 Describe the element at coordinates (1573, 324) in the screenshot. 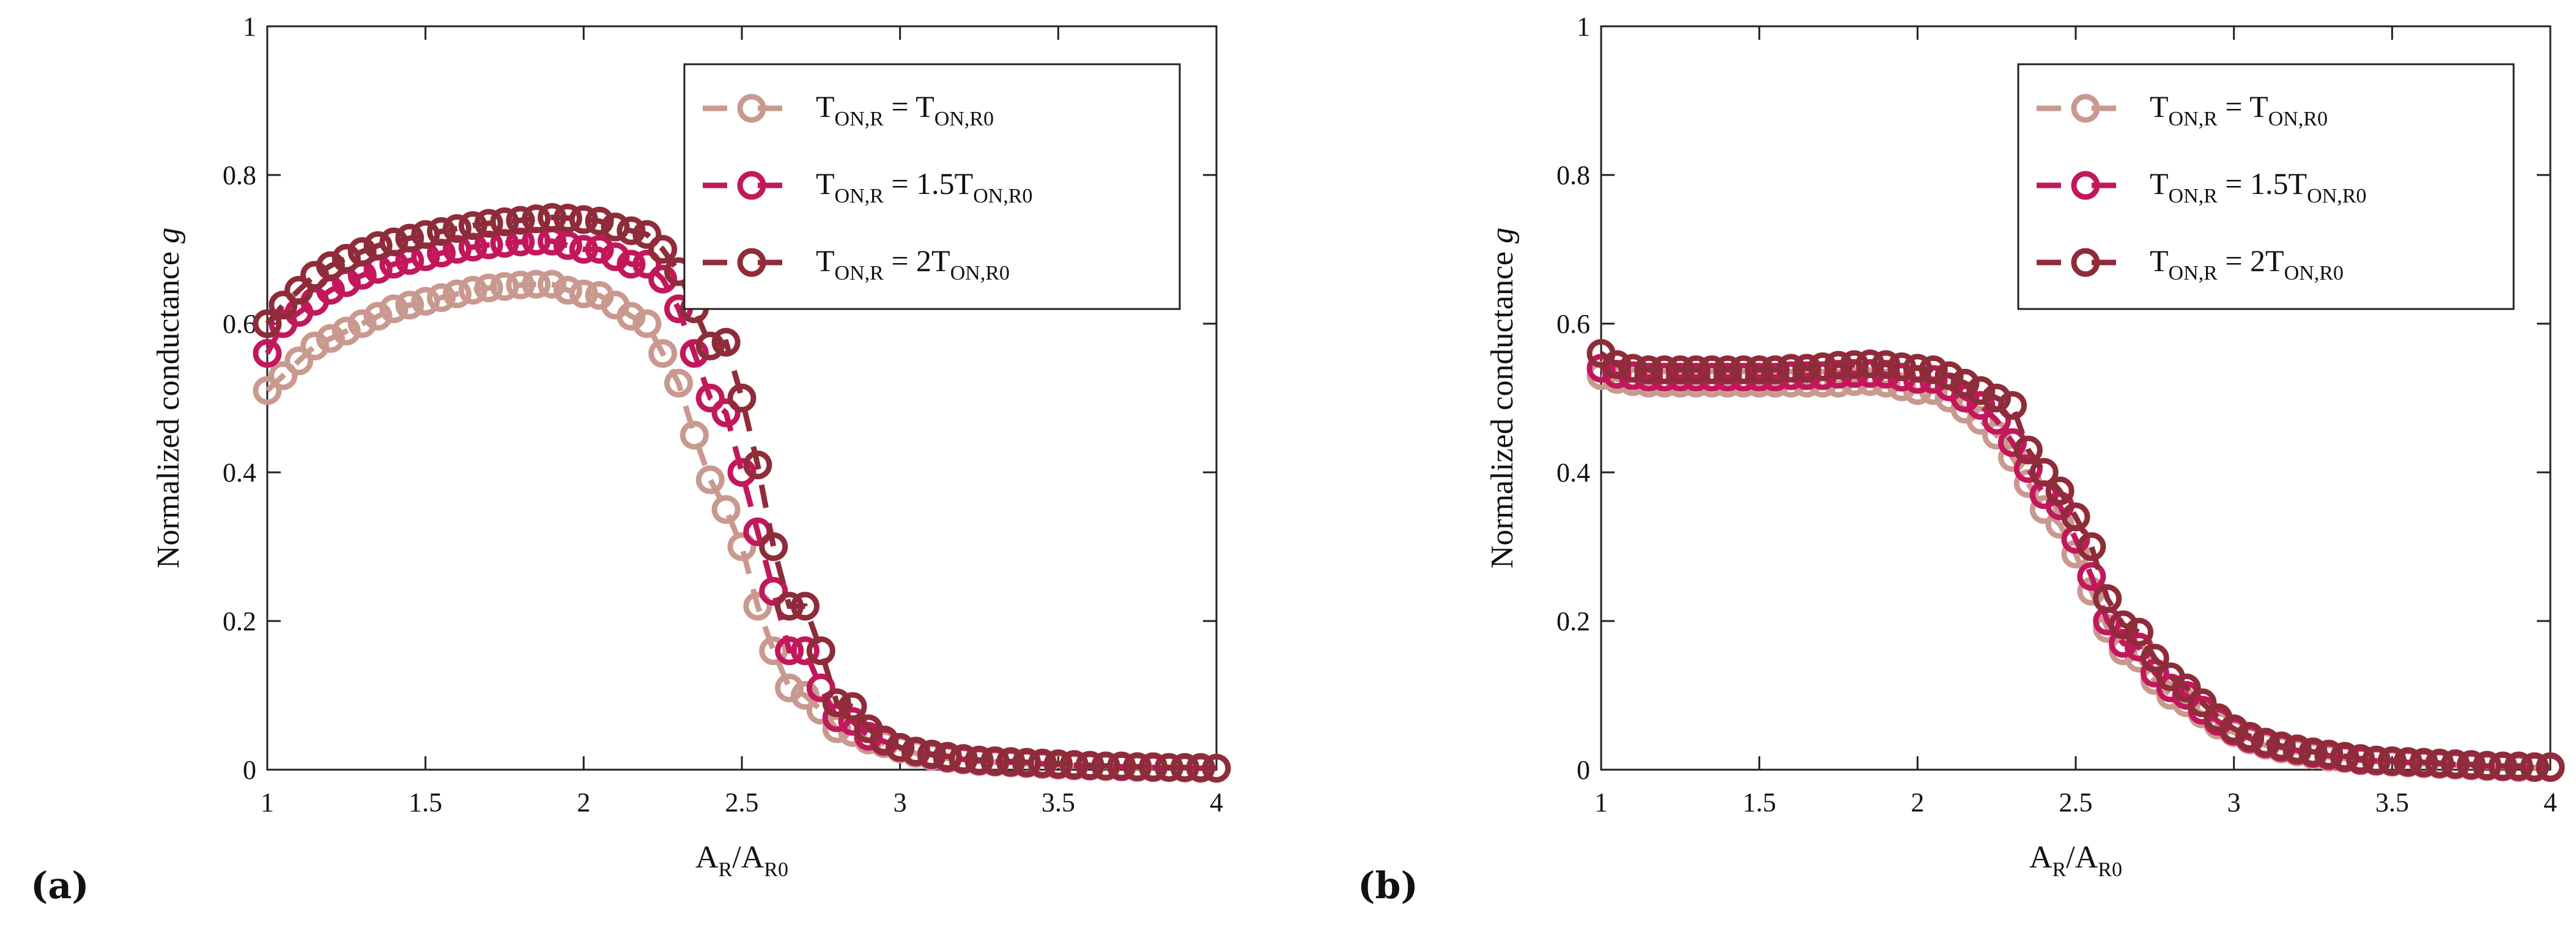

I see `y-tick-label: 0.6` at that location.